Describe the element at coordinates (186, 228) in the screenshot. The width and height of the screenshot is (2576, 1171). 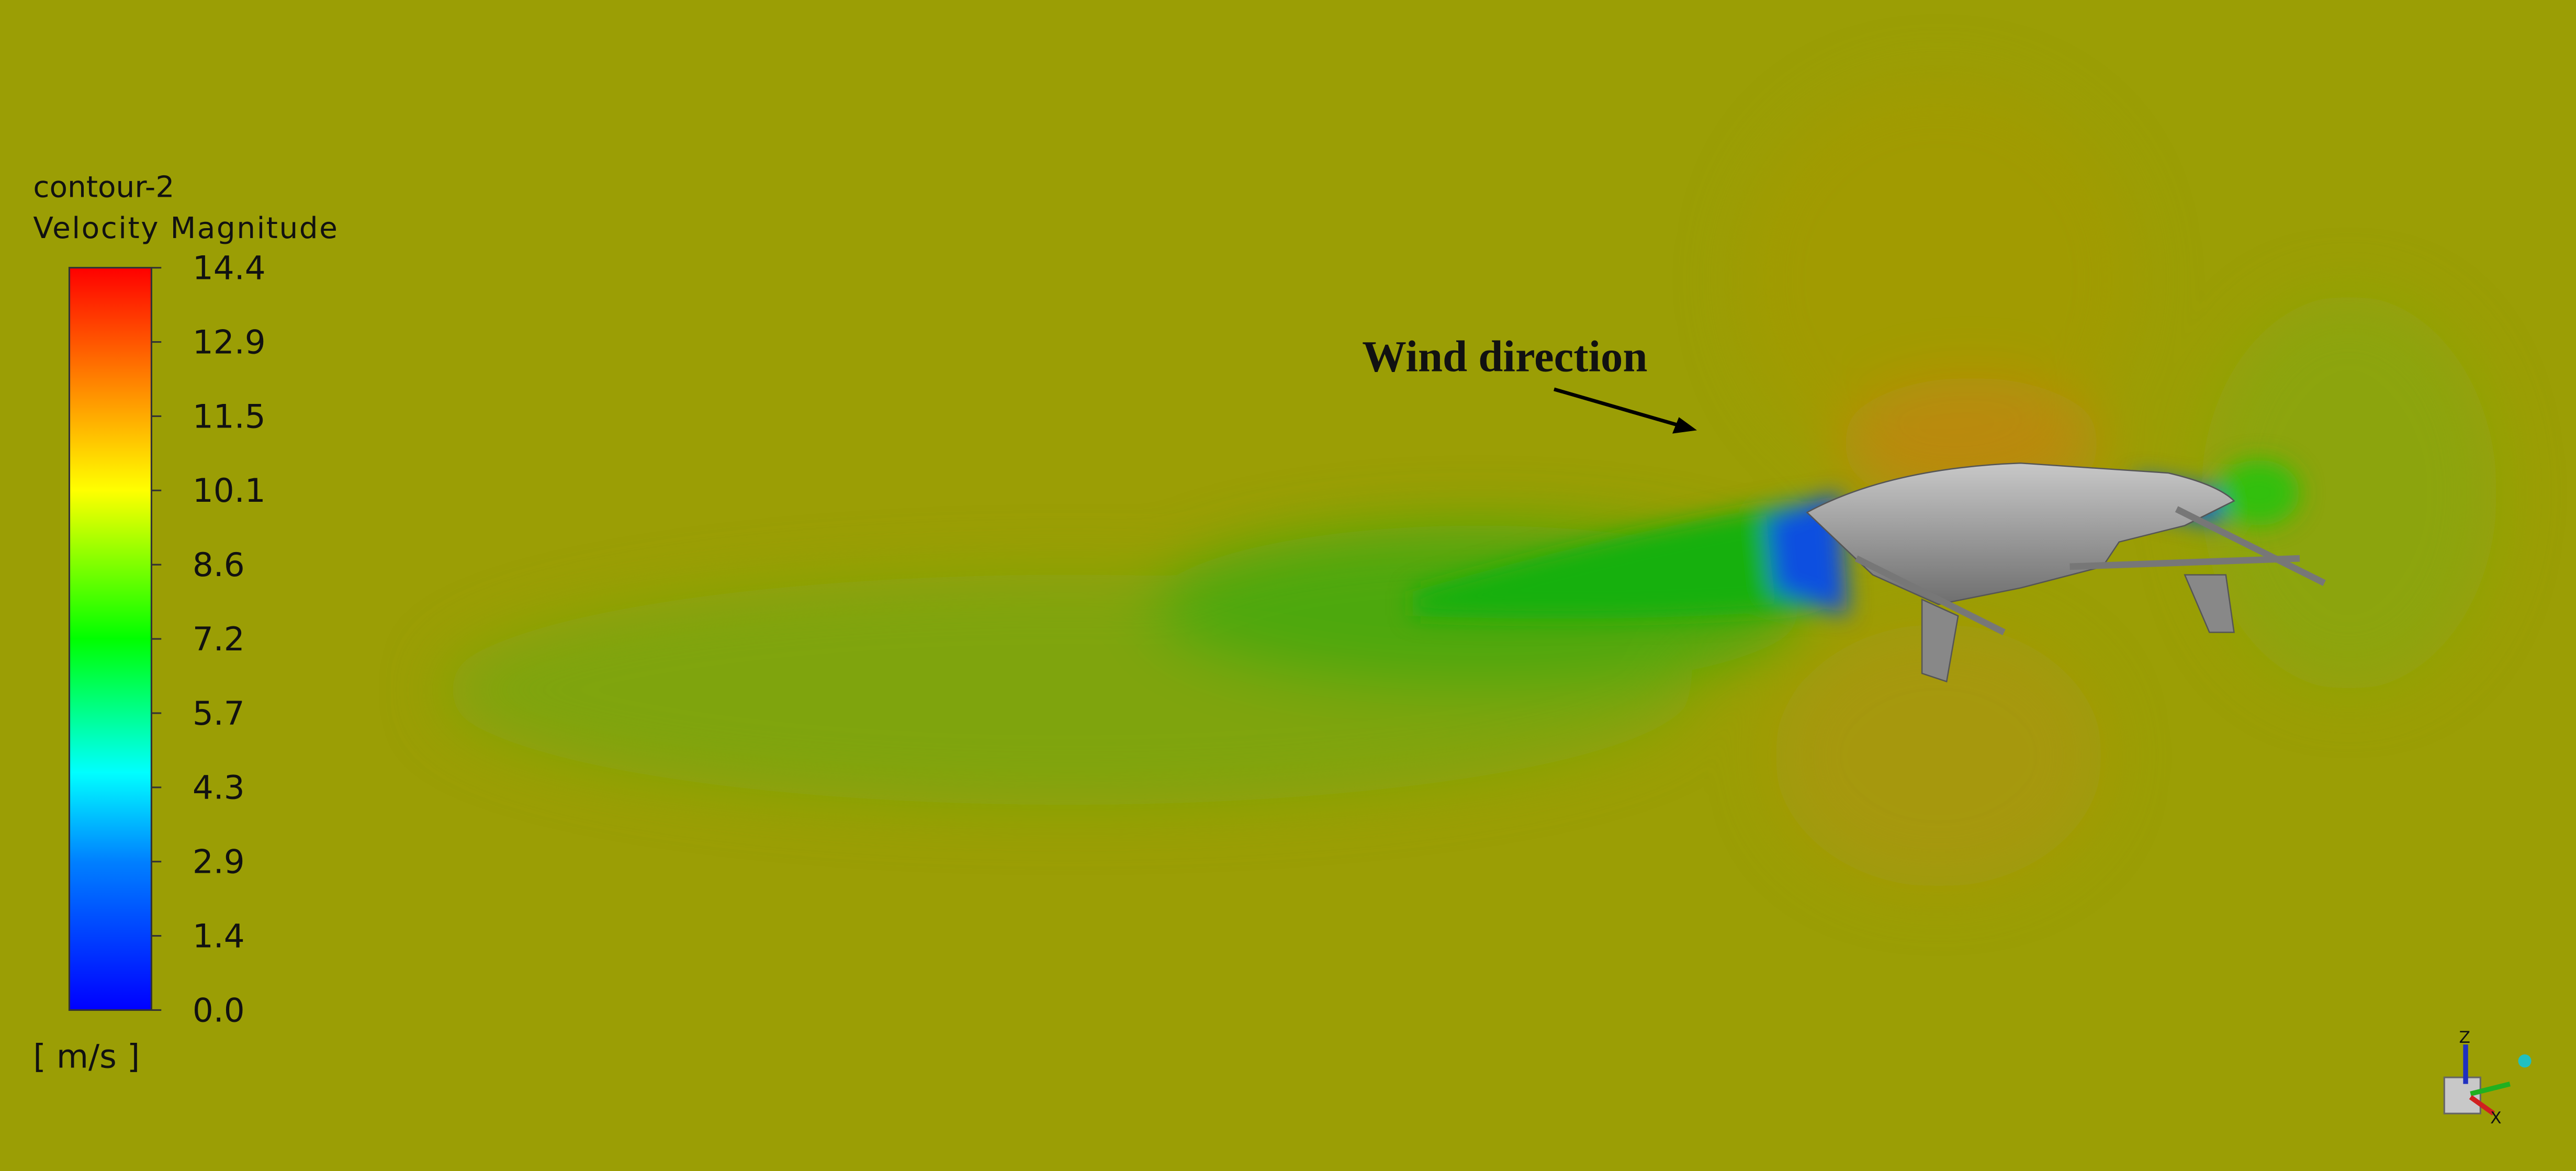
I see `legend-subtitle: Velocity Magnitude` at that location.